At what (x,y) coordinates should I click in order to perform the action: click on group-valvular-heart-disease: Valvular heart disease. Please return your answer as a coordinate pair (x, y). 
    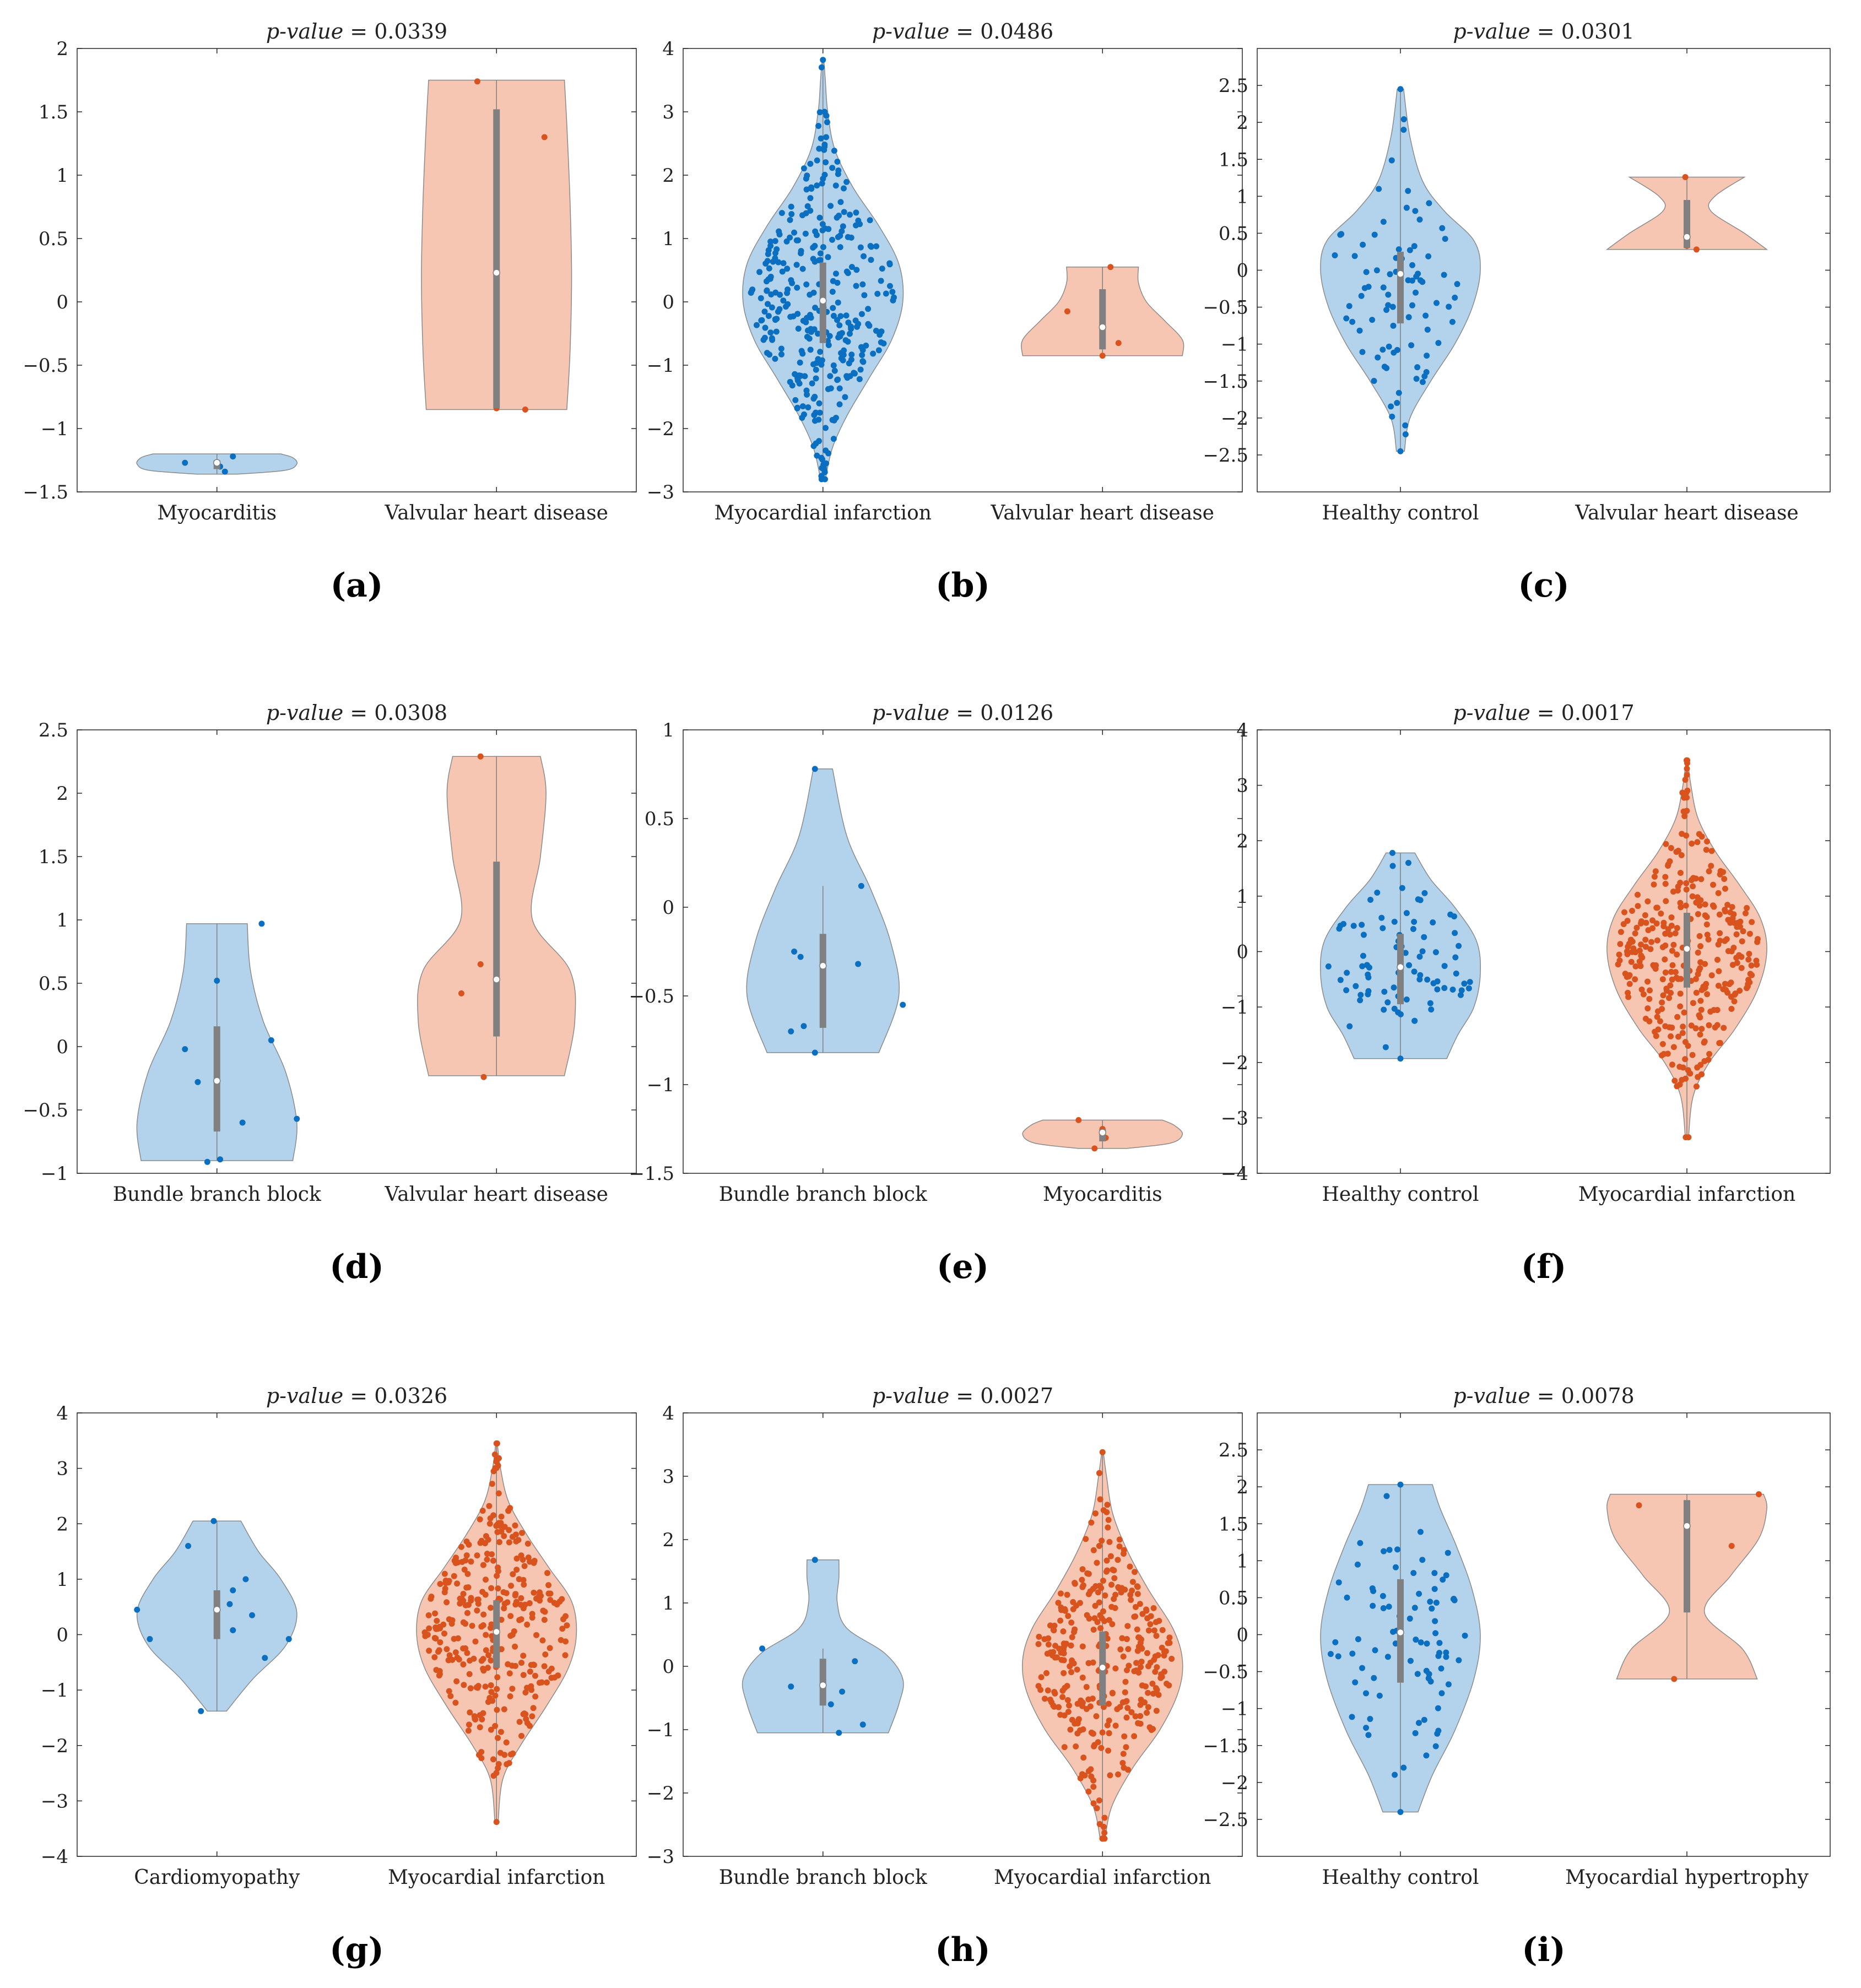
    Looking at the image, I should click on (1687, 286).